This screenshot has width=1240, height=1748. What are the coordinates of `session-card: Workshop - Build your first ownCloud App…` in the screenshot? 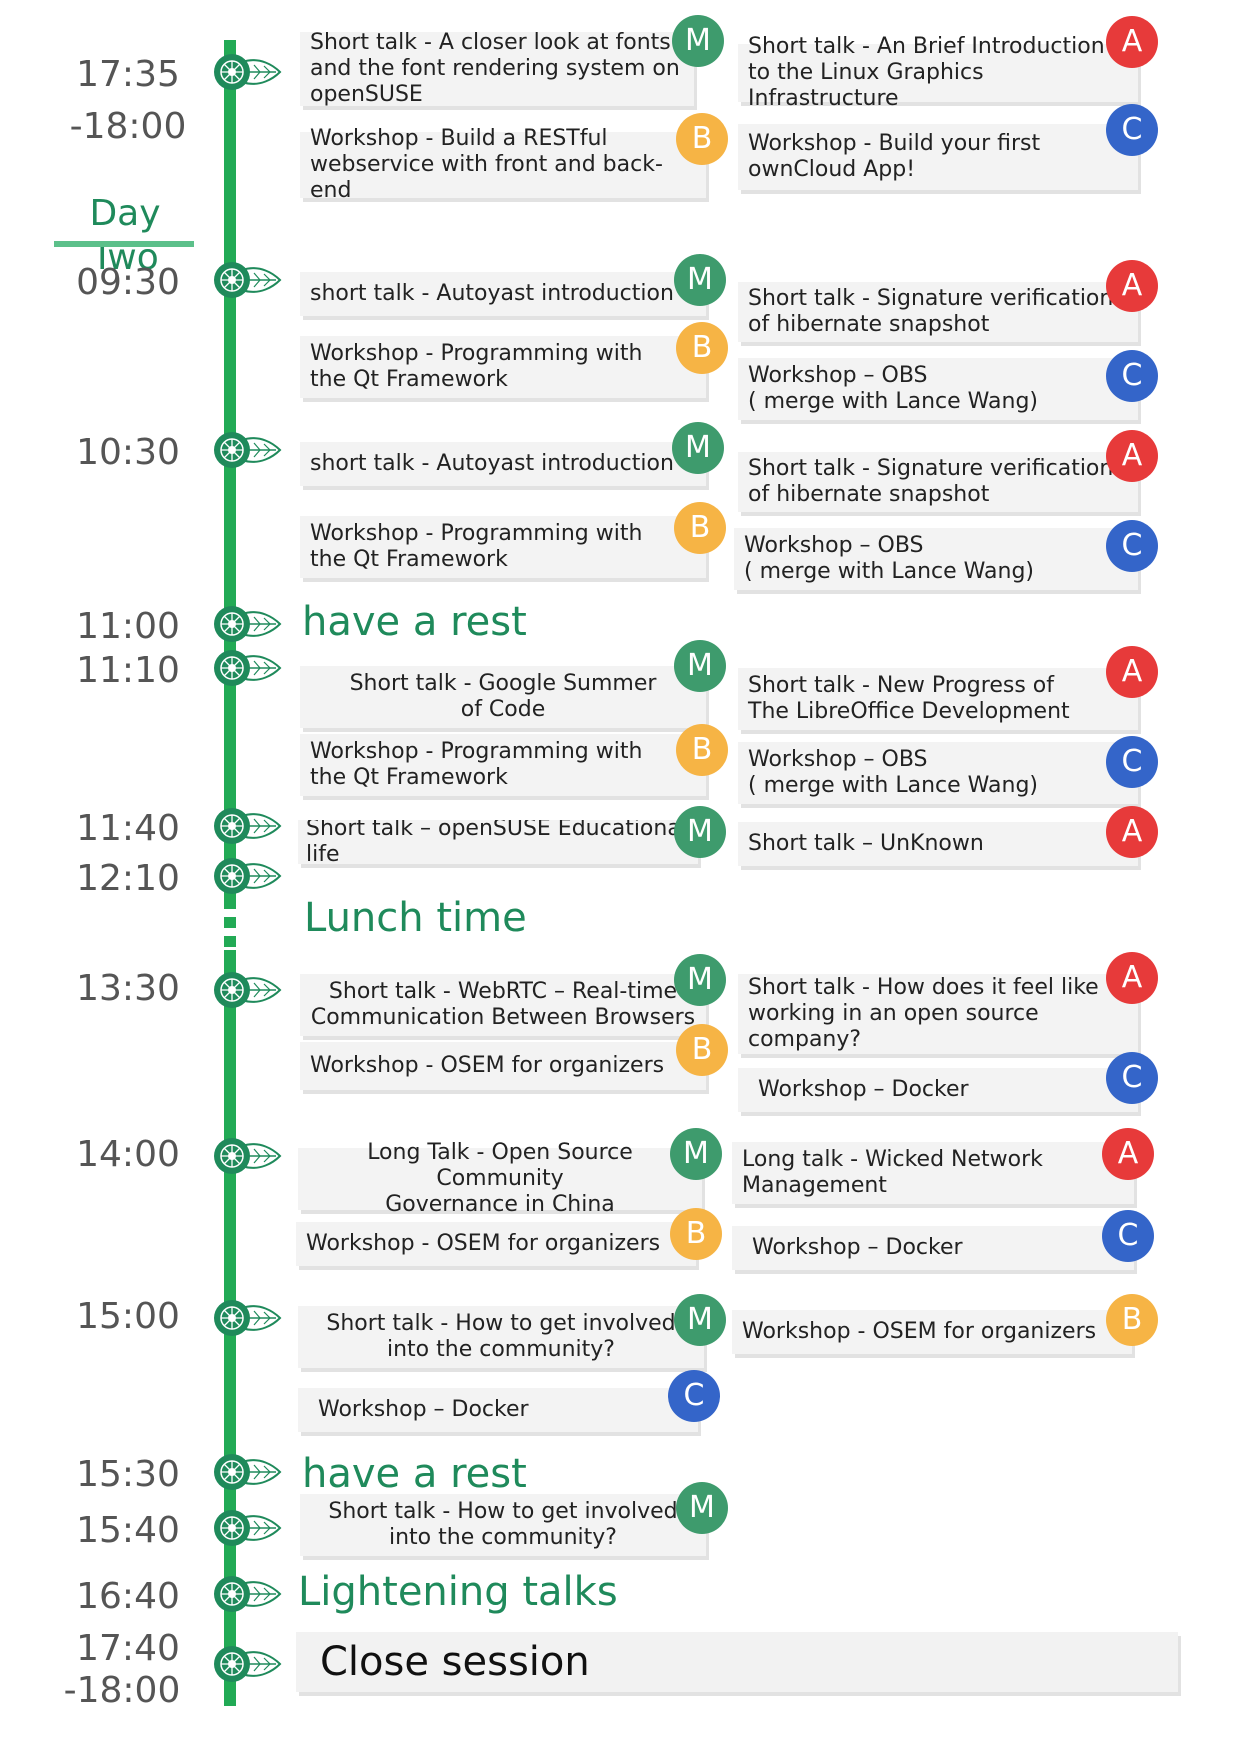 It's located at (938, 157).